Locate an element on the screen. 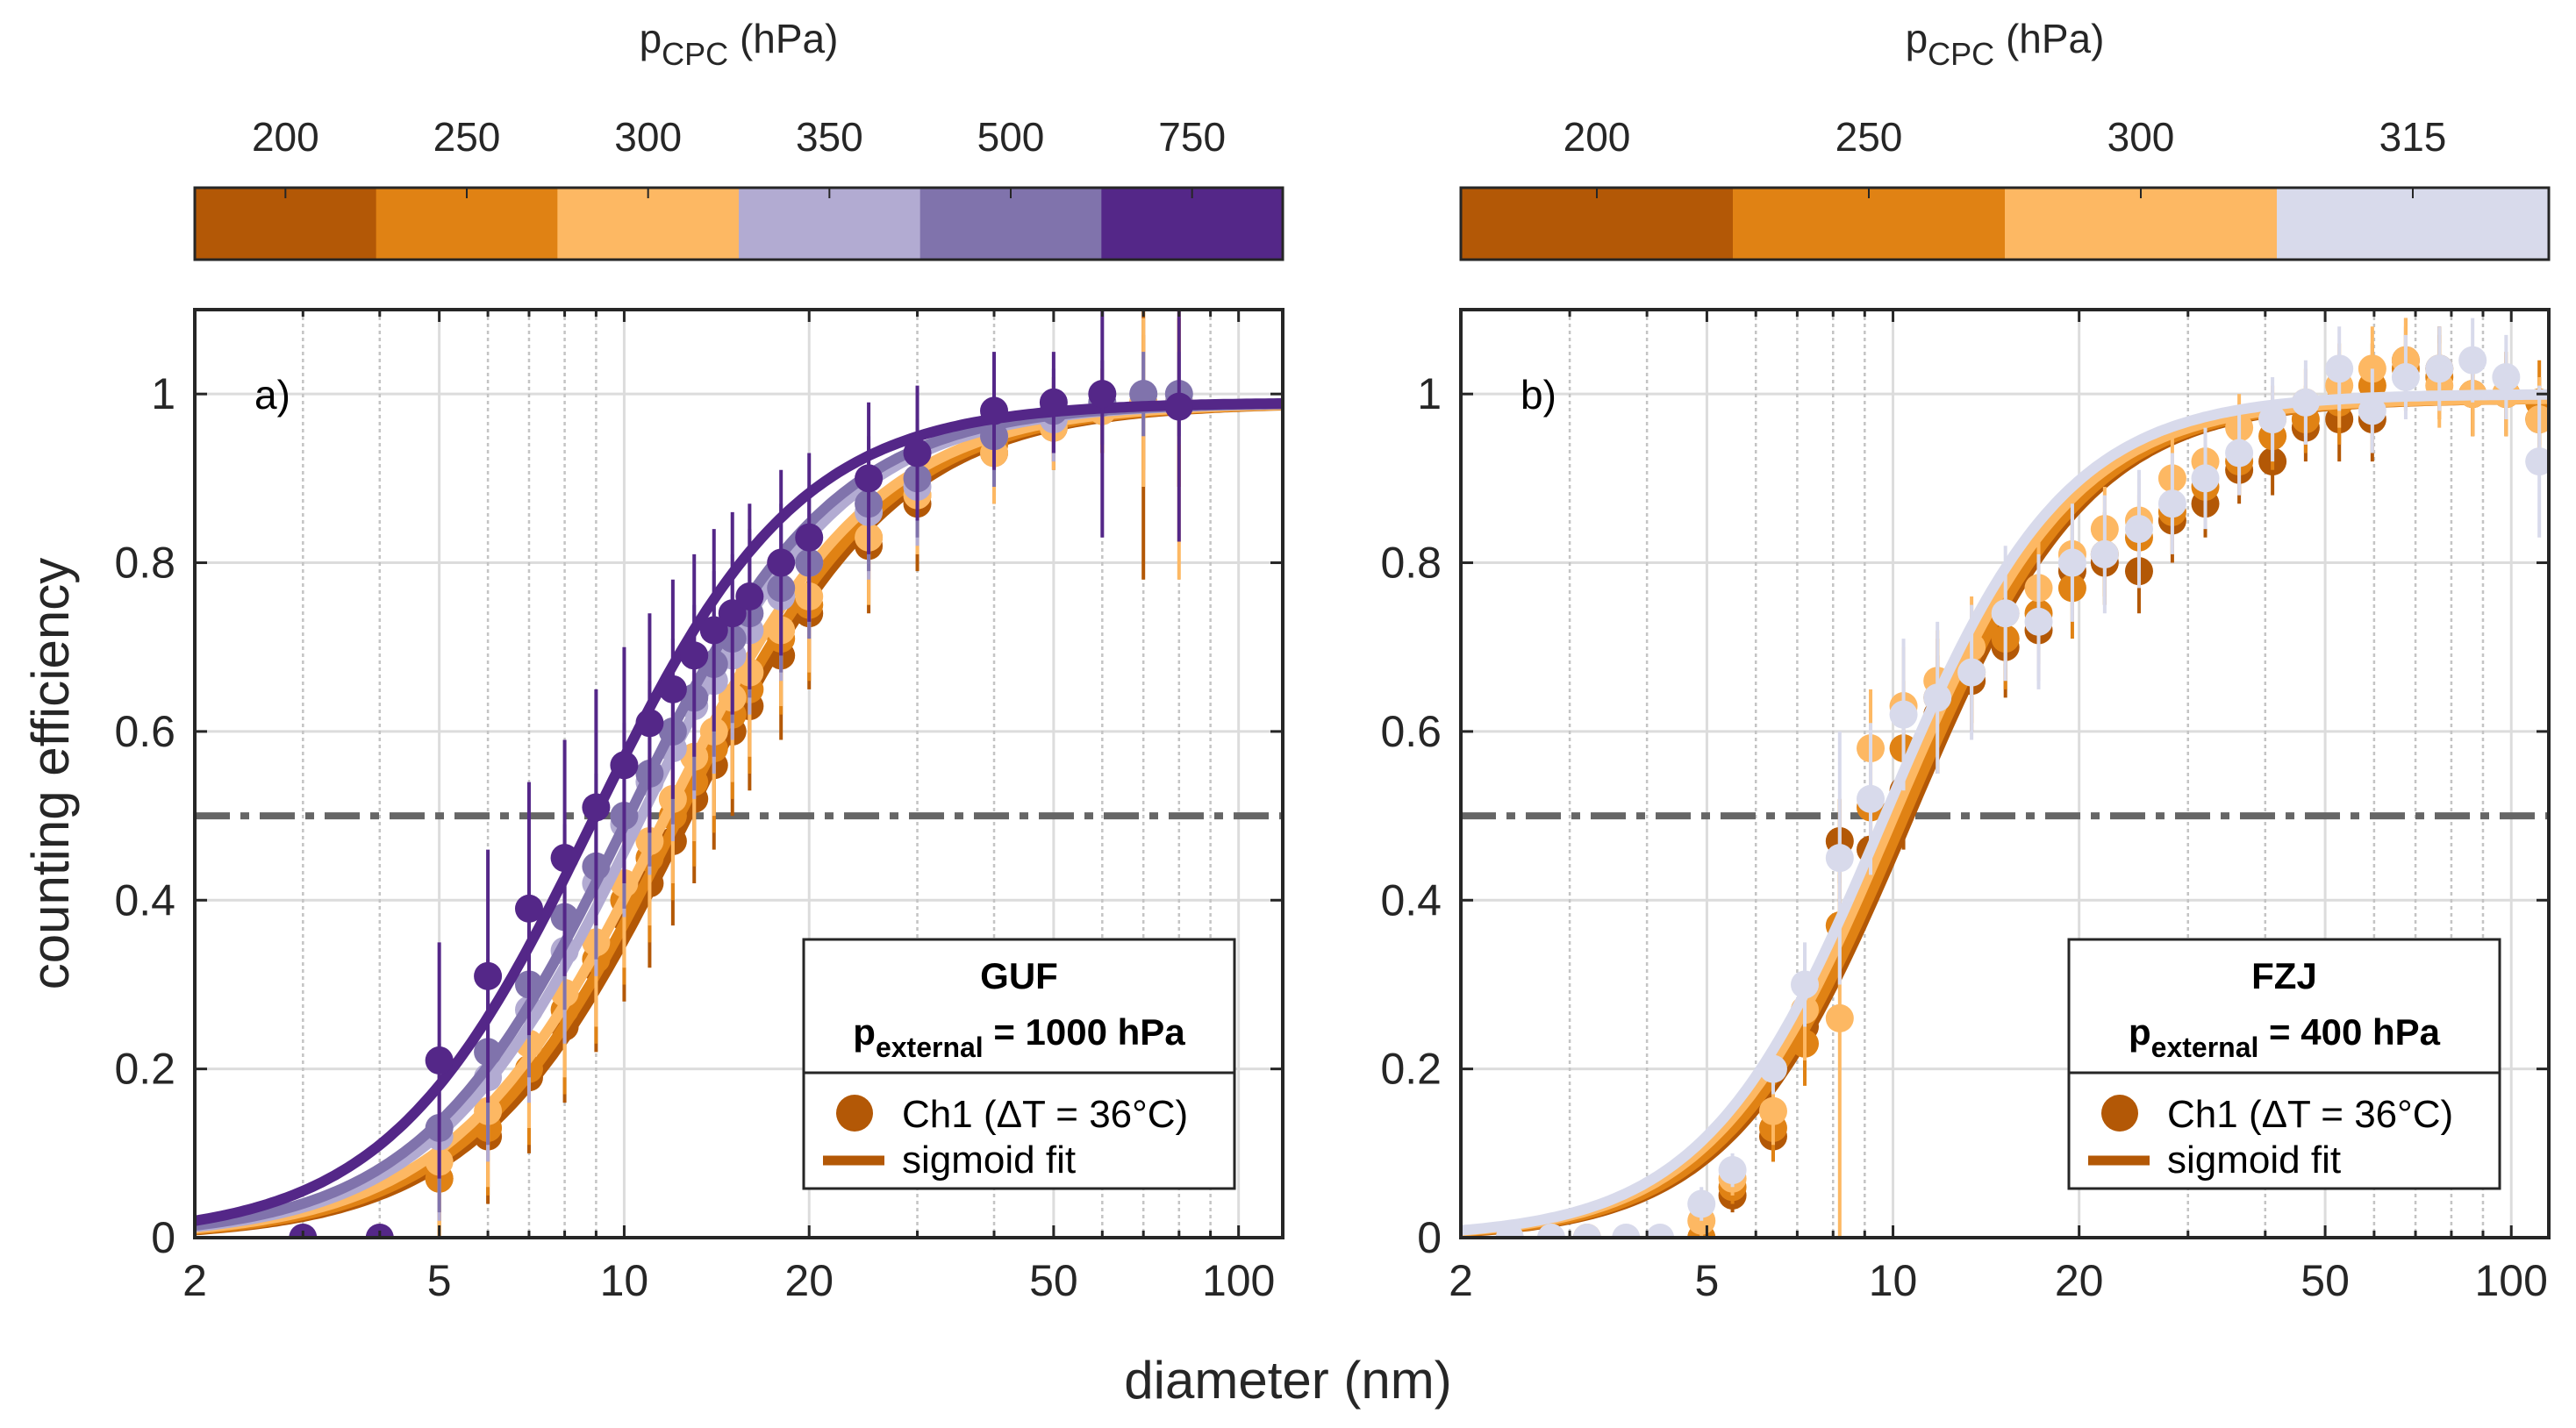  colorbar-b: 200 250 300 315 pCPC (hPa) is located at coordinates (2005, 138).